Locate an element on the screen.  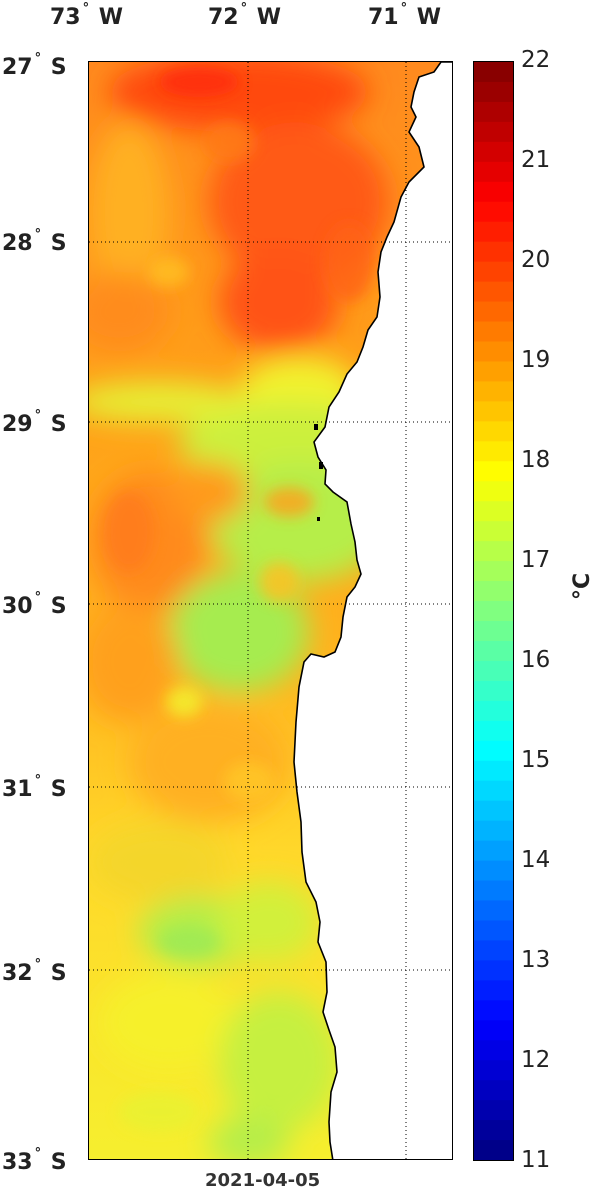
lat-label-31s: 31 ° S is located at coordinates (34, 787).